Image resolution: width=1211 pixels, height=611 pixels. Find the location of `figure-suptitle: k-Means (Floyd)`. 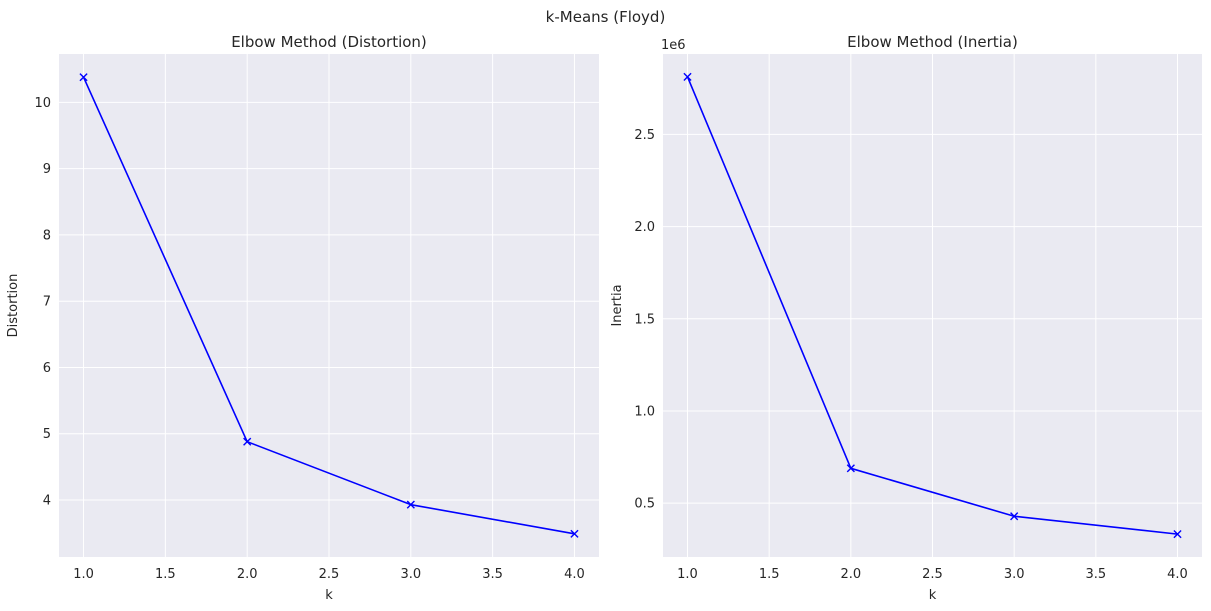

figure-suptitle: k-Means (Floyd) is located at coordinates (606, 17).